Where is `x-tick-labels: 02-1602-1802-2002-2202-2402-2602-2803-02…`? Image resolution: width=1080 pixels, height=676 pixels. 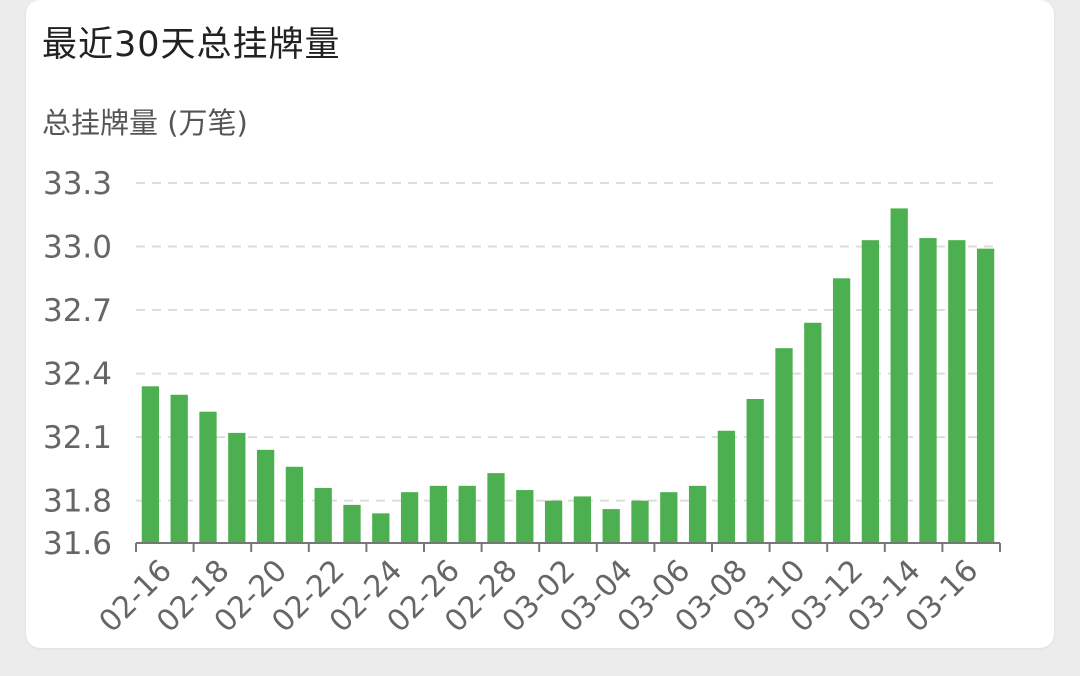
x-tick-labels: 02-1602-1802-2002-2202-2402-2602-2803-02… is located at coordinates (539, 596).